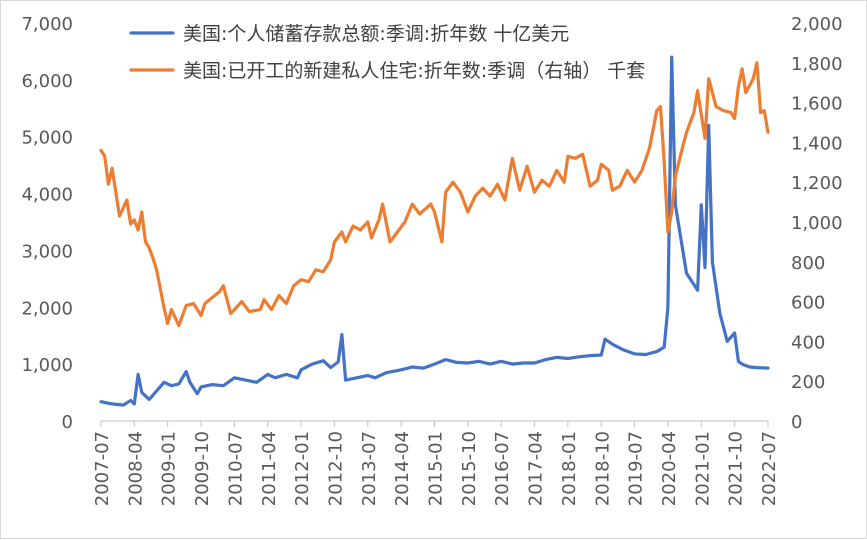 This screenshot has width=867, height=540. Describe the element at coordinates (414, 71) in the screenshot. I see `legend-label: 美国:已开工的新建私人住宅:折年数:季调（右轴） 千套` at that location.